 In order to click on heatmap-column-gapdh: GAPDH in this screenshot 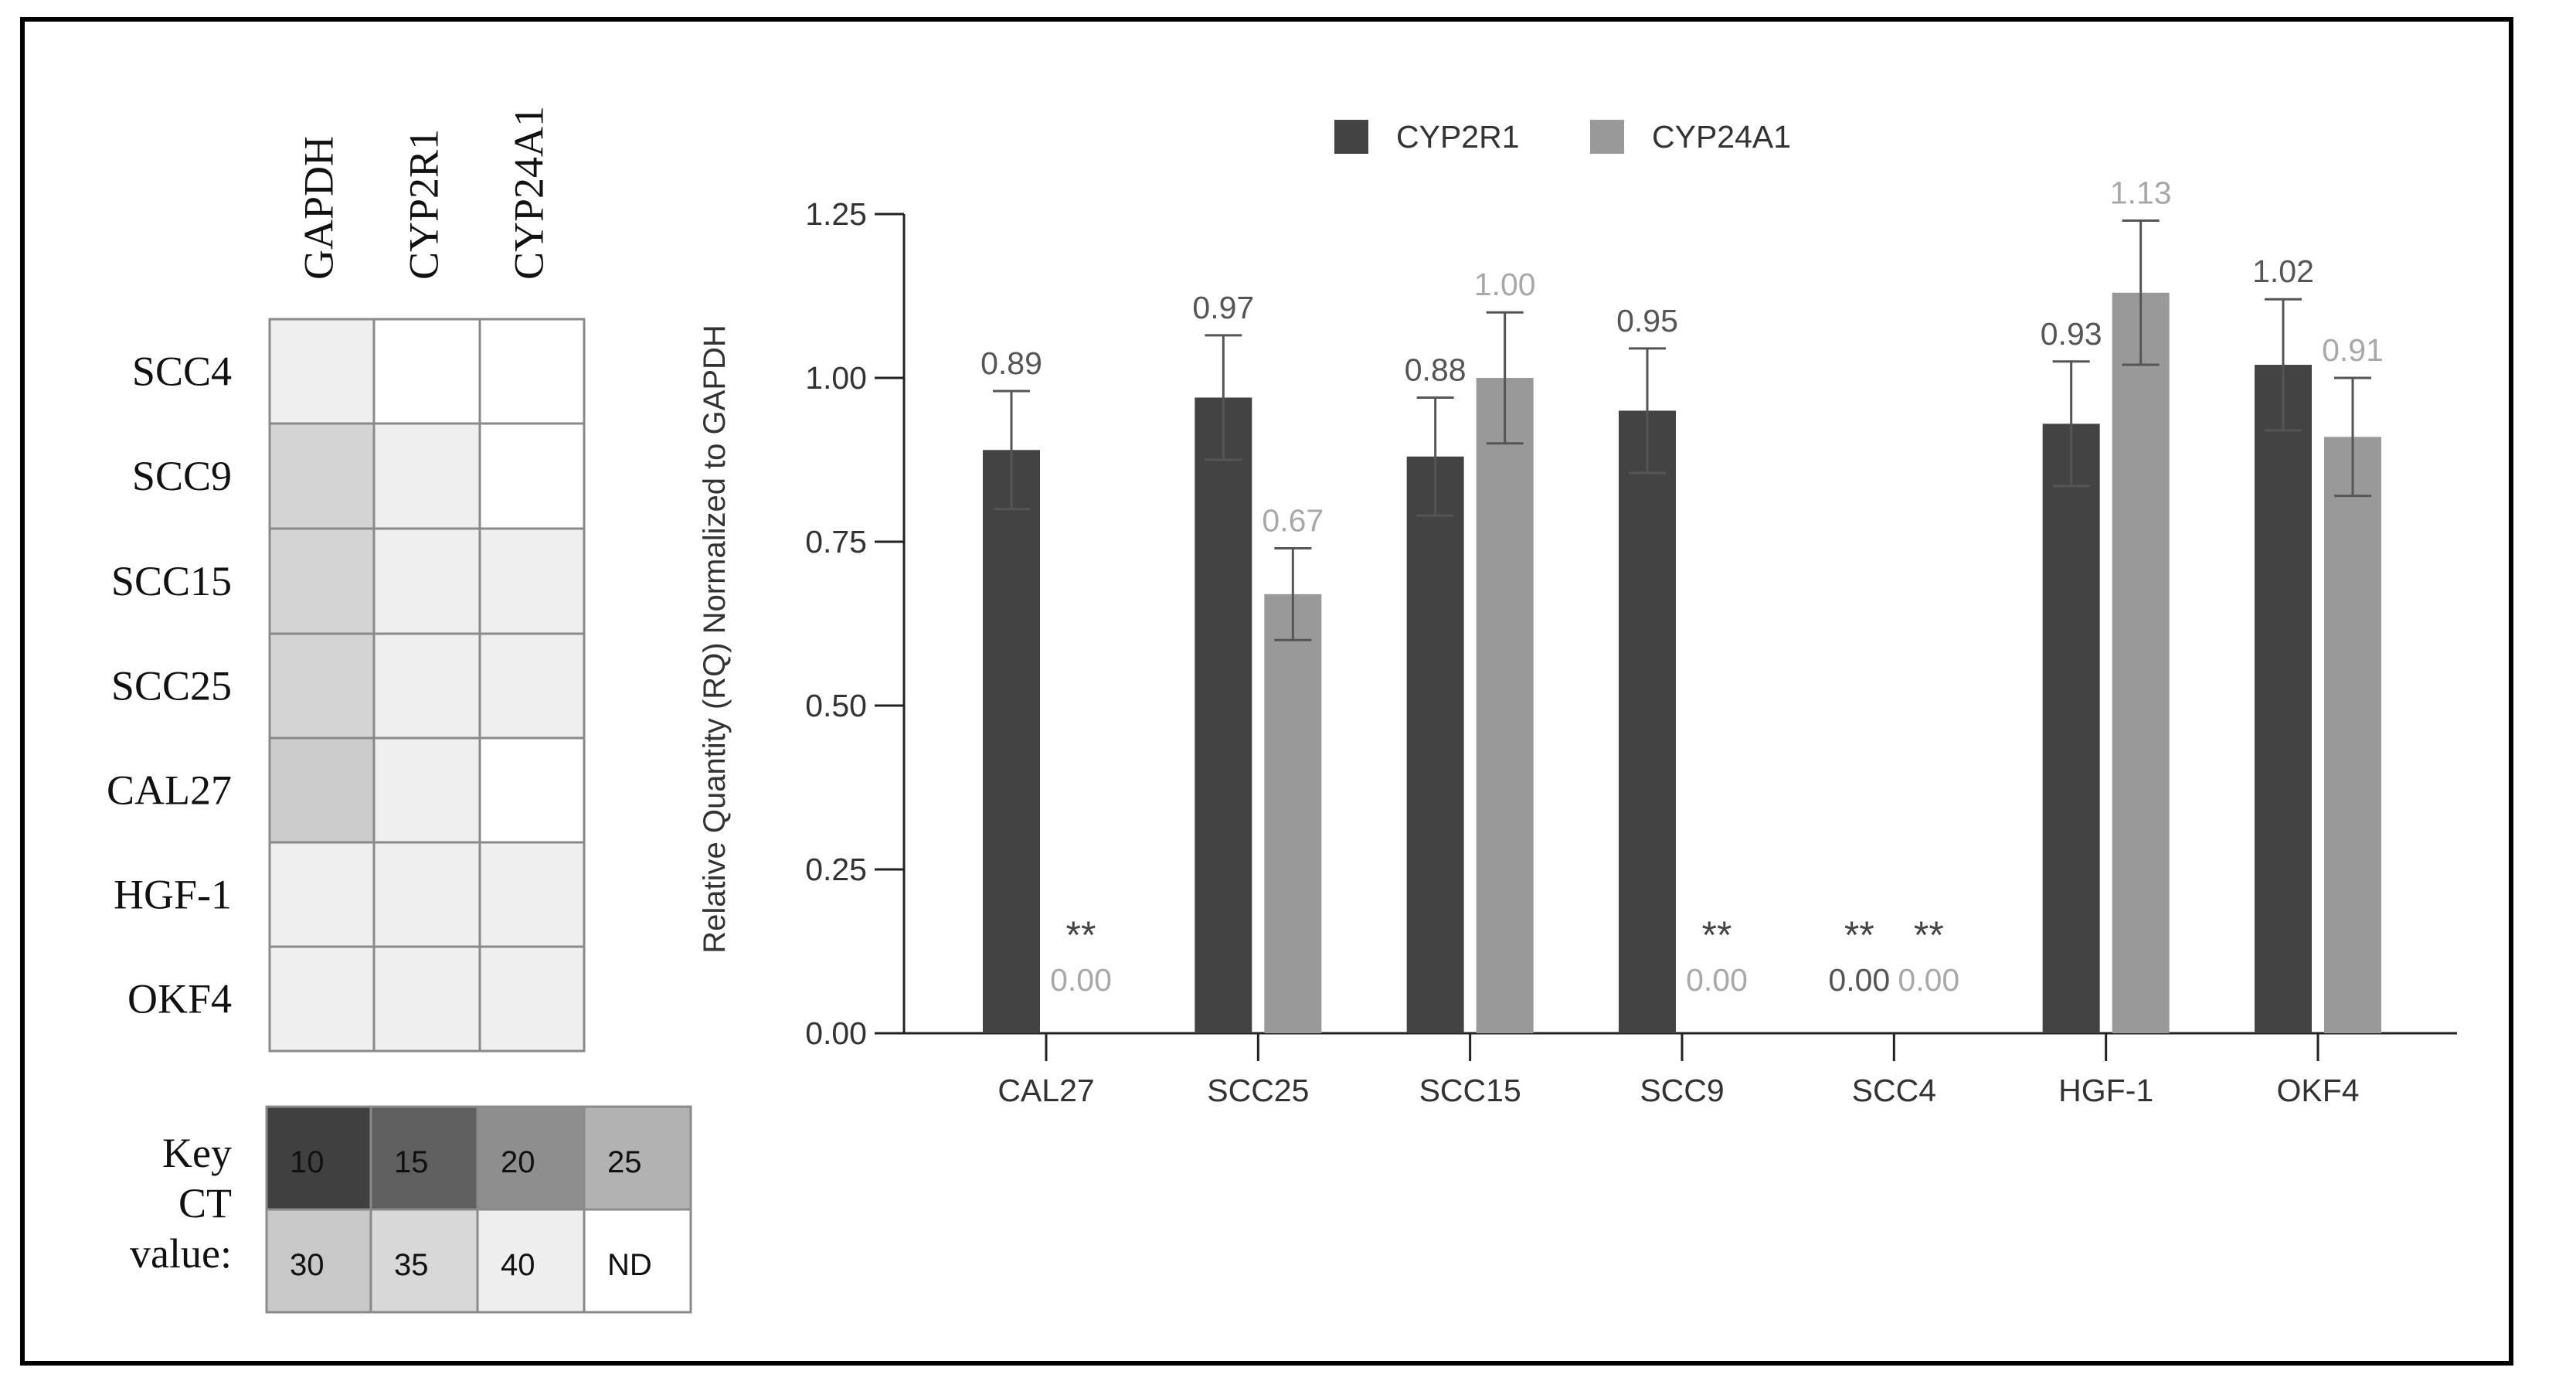, I will do `click(319, 208)`.